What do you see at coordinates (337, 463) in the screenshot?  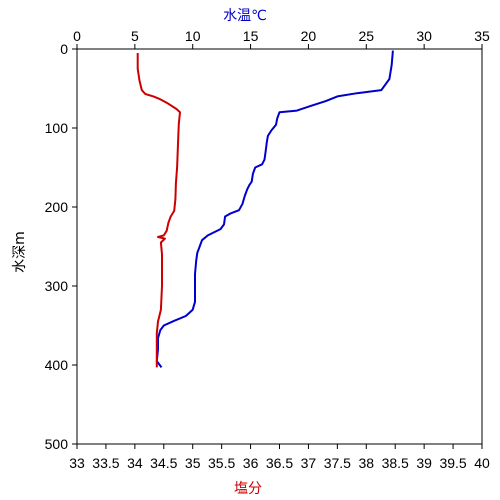 I see `bottom-tick-label: 37.5` at bounding box center [337, 463].